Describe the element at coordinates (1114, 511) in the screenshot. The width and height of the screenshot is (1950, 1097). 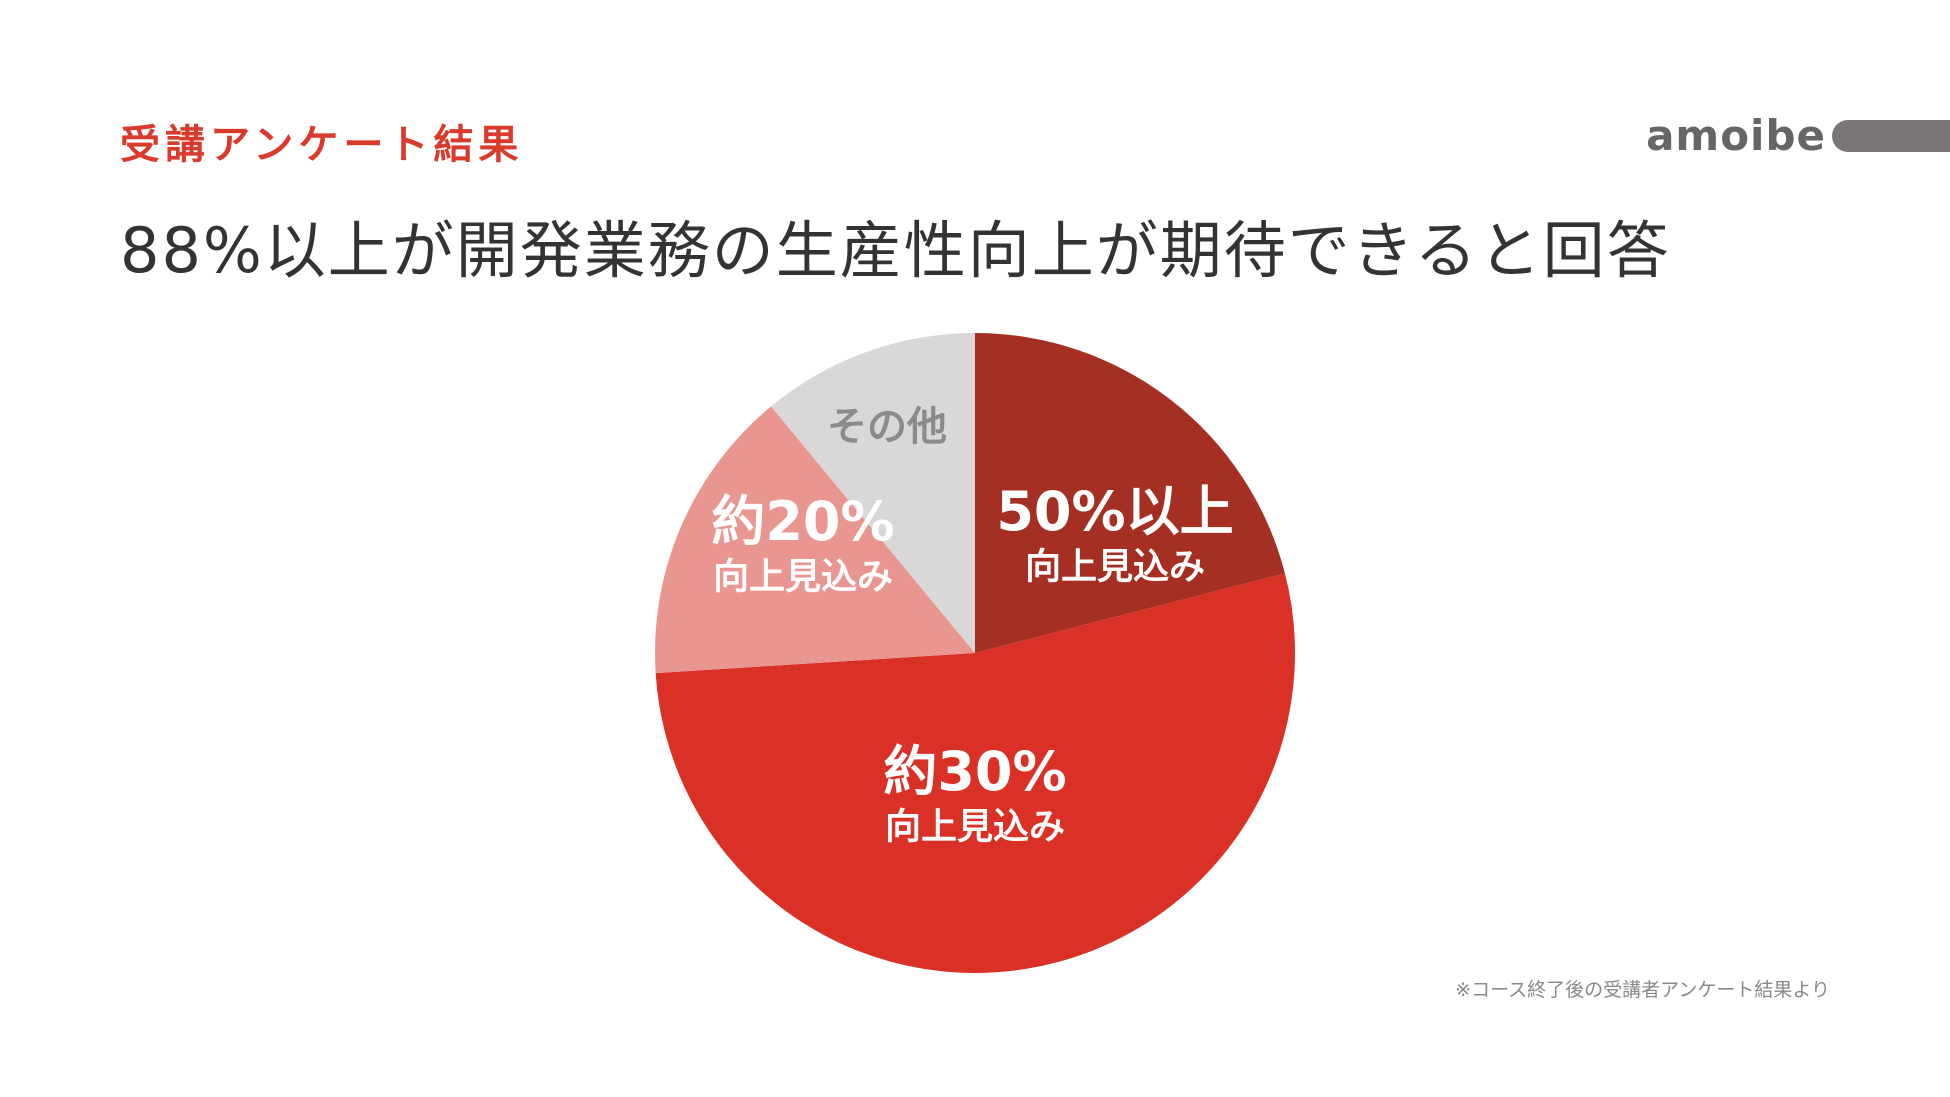
I see `slice-label: 50%以上` at that location.